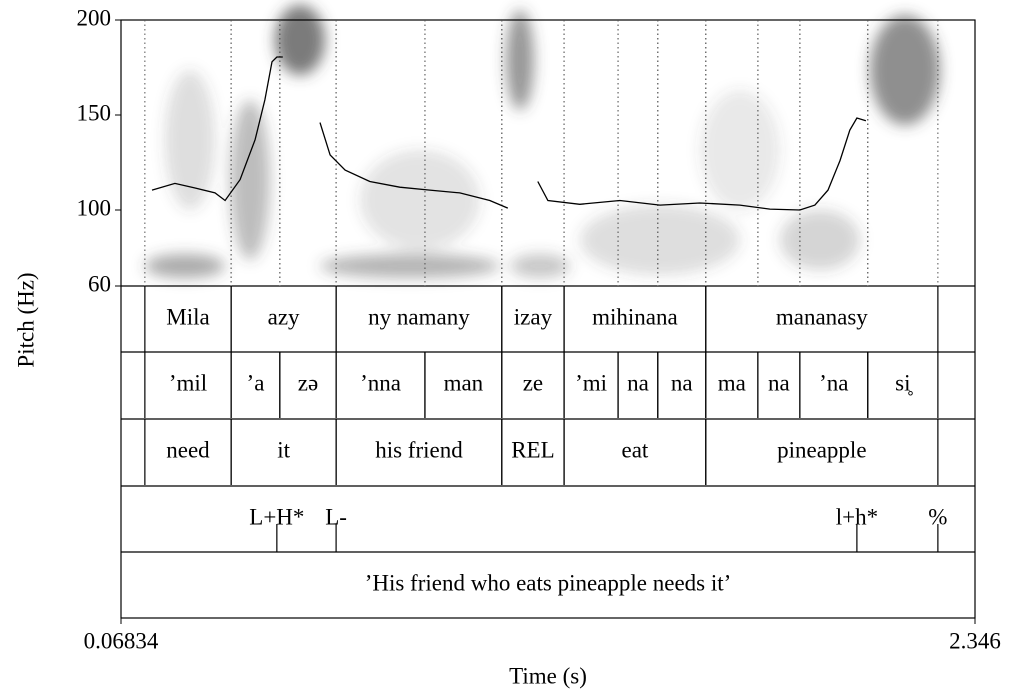 Image resolution: width=1009 pixels, height=696 pixels. What do you see at coordinates (380, 382) in the screenshot?
I see `interval-label: ’nna` at bounding box center [380, 382].